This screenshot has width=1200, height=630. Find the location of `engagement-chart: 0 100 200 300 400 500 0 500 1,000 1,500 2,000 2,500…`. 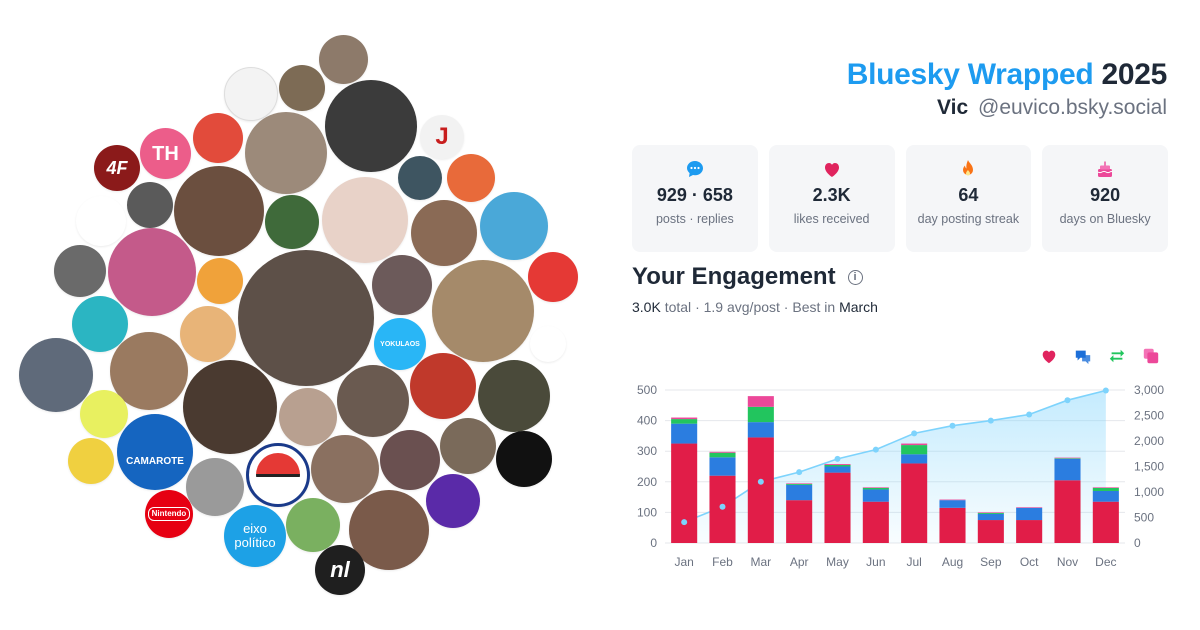

engagement-chart: 0 100 200 300 400 500 0 500 1,000 1,500 2,000 2,500… is located at coordinates (900, 476).